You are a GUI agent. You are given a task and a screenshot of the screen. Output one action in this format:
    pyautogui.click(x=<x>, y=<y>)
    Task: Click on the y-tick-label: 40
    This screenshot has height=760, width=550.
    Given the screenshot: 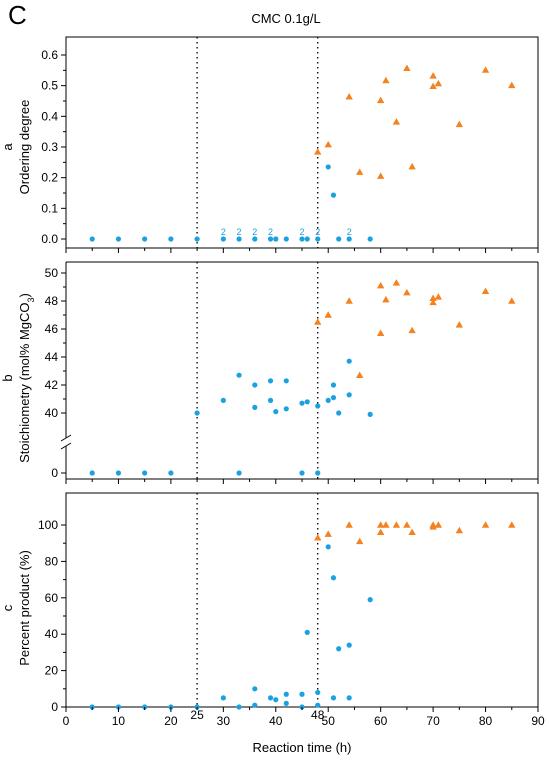 What is the action you would take?
    pyautogui.click(x=52, y=634)
    